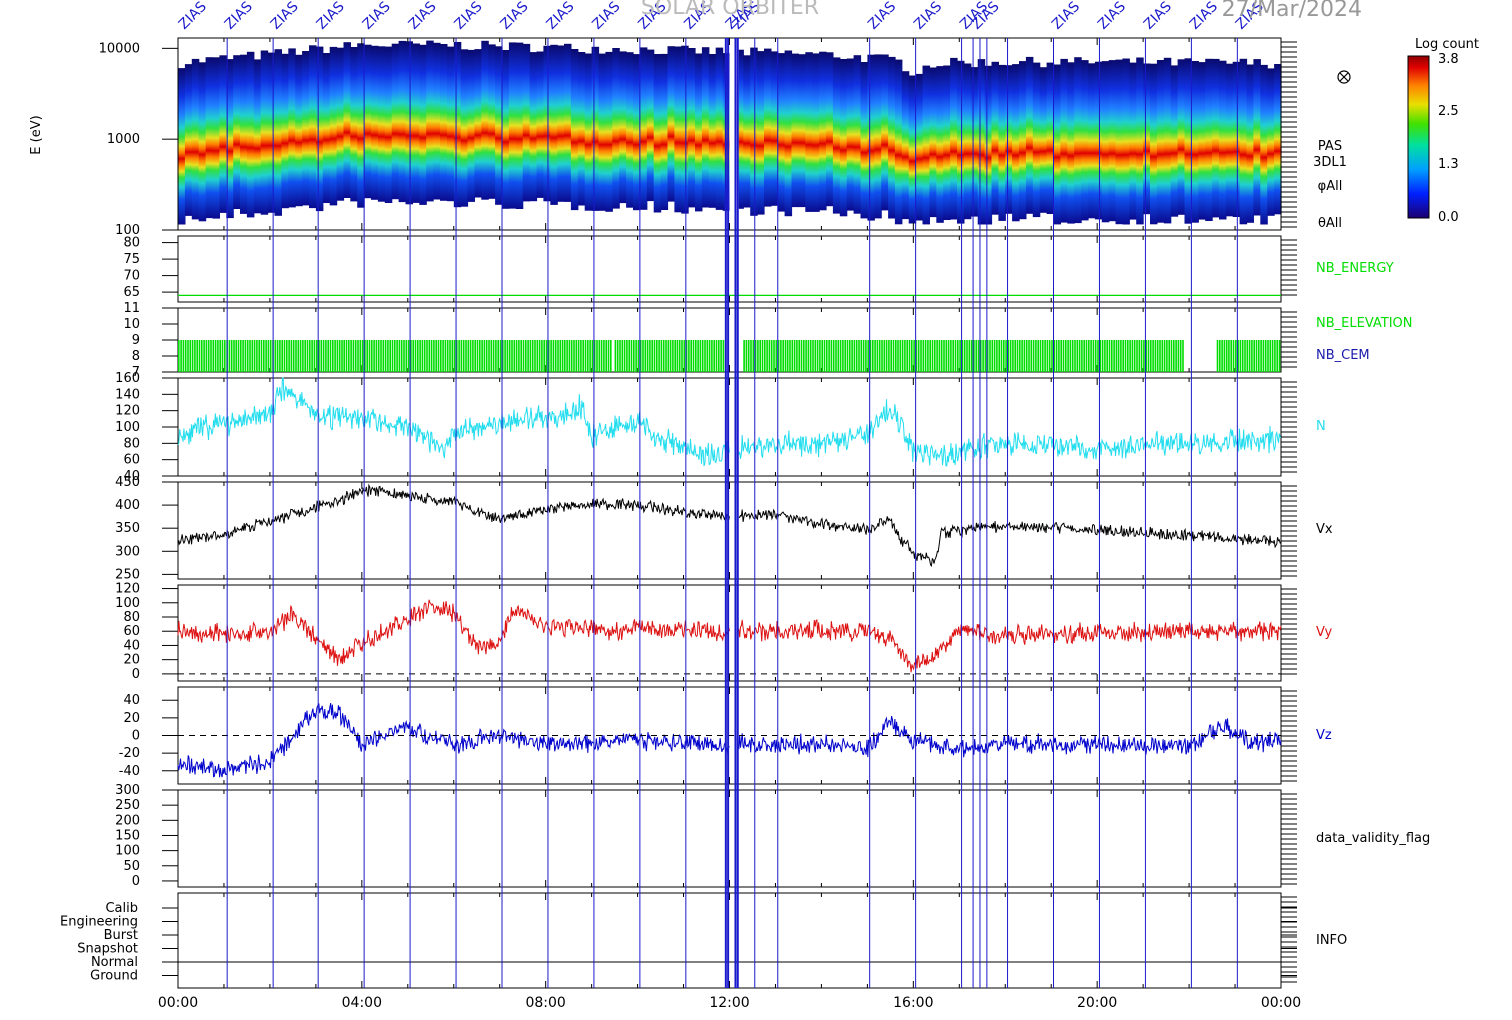 Image resolution: width=1512 pixels, height=1020 pixels. What do you see at coordinates (127, 574) in the screenshot?
I see `y-tick-label: 250` at bounding box center [127, 574].